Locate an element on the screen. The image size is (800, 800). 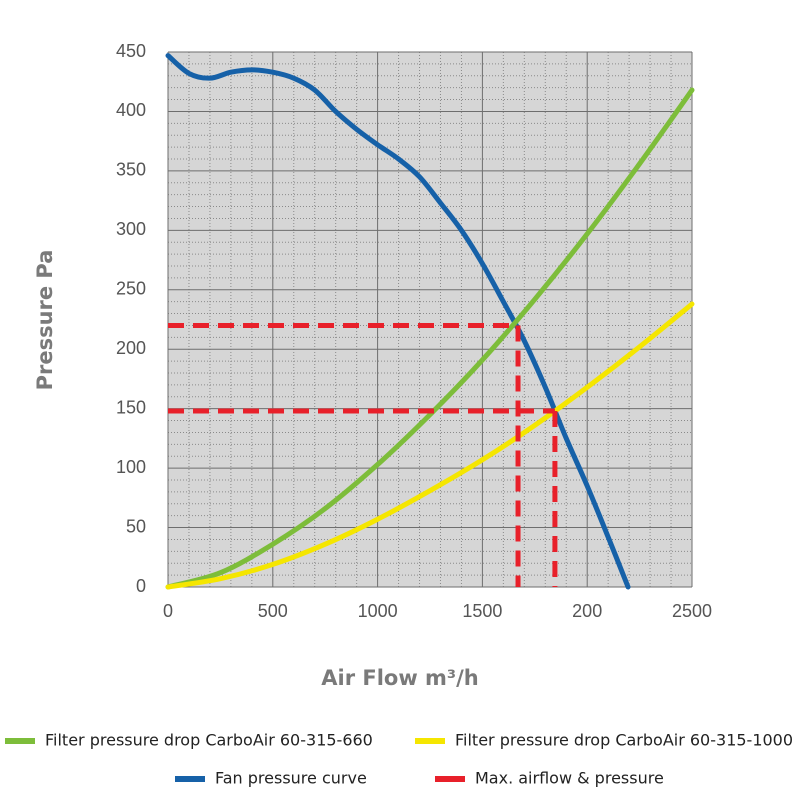
x-tick-label: 0 is located at coordinates (168, 611).